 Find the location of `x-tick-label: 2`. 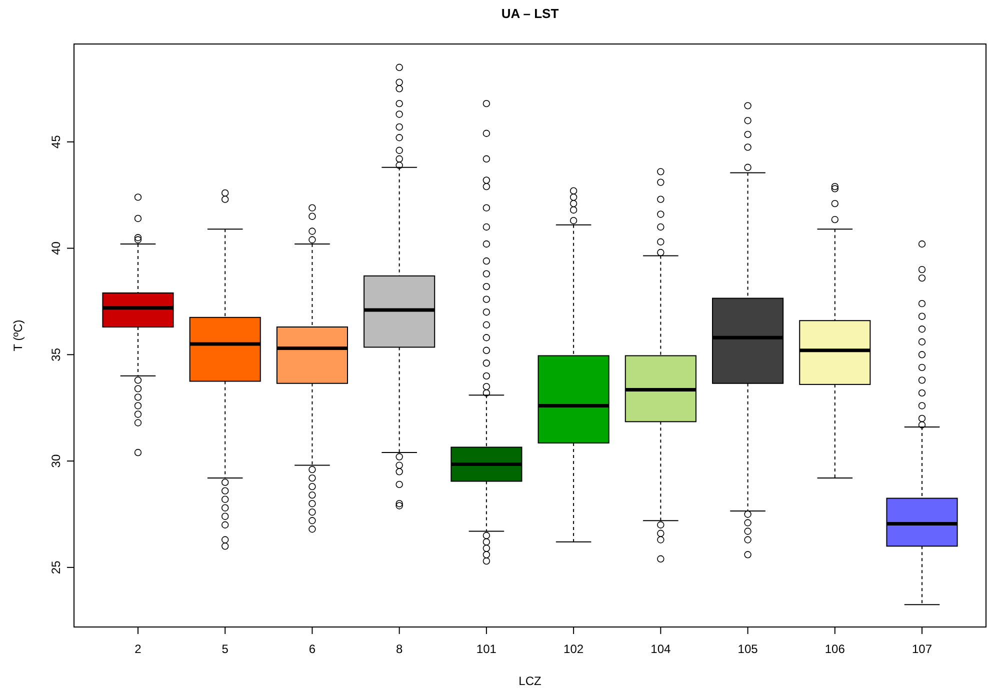

x-tick-label: 2 is located at coordinates (138, 649).